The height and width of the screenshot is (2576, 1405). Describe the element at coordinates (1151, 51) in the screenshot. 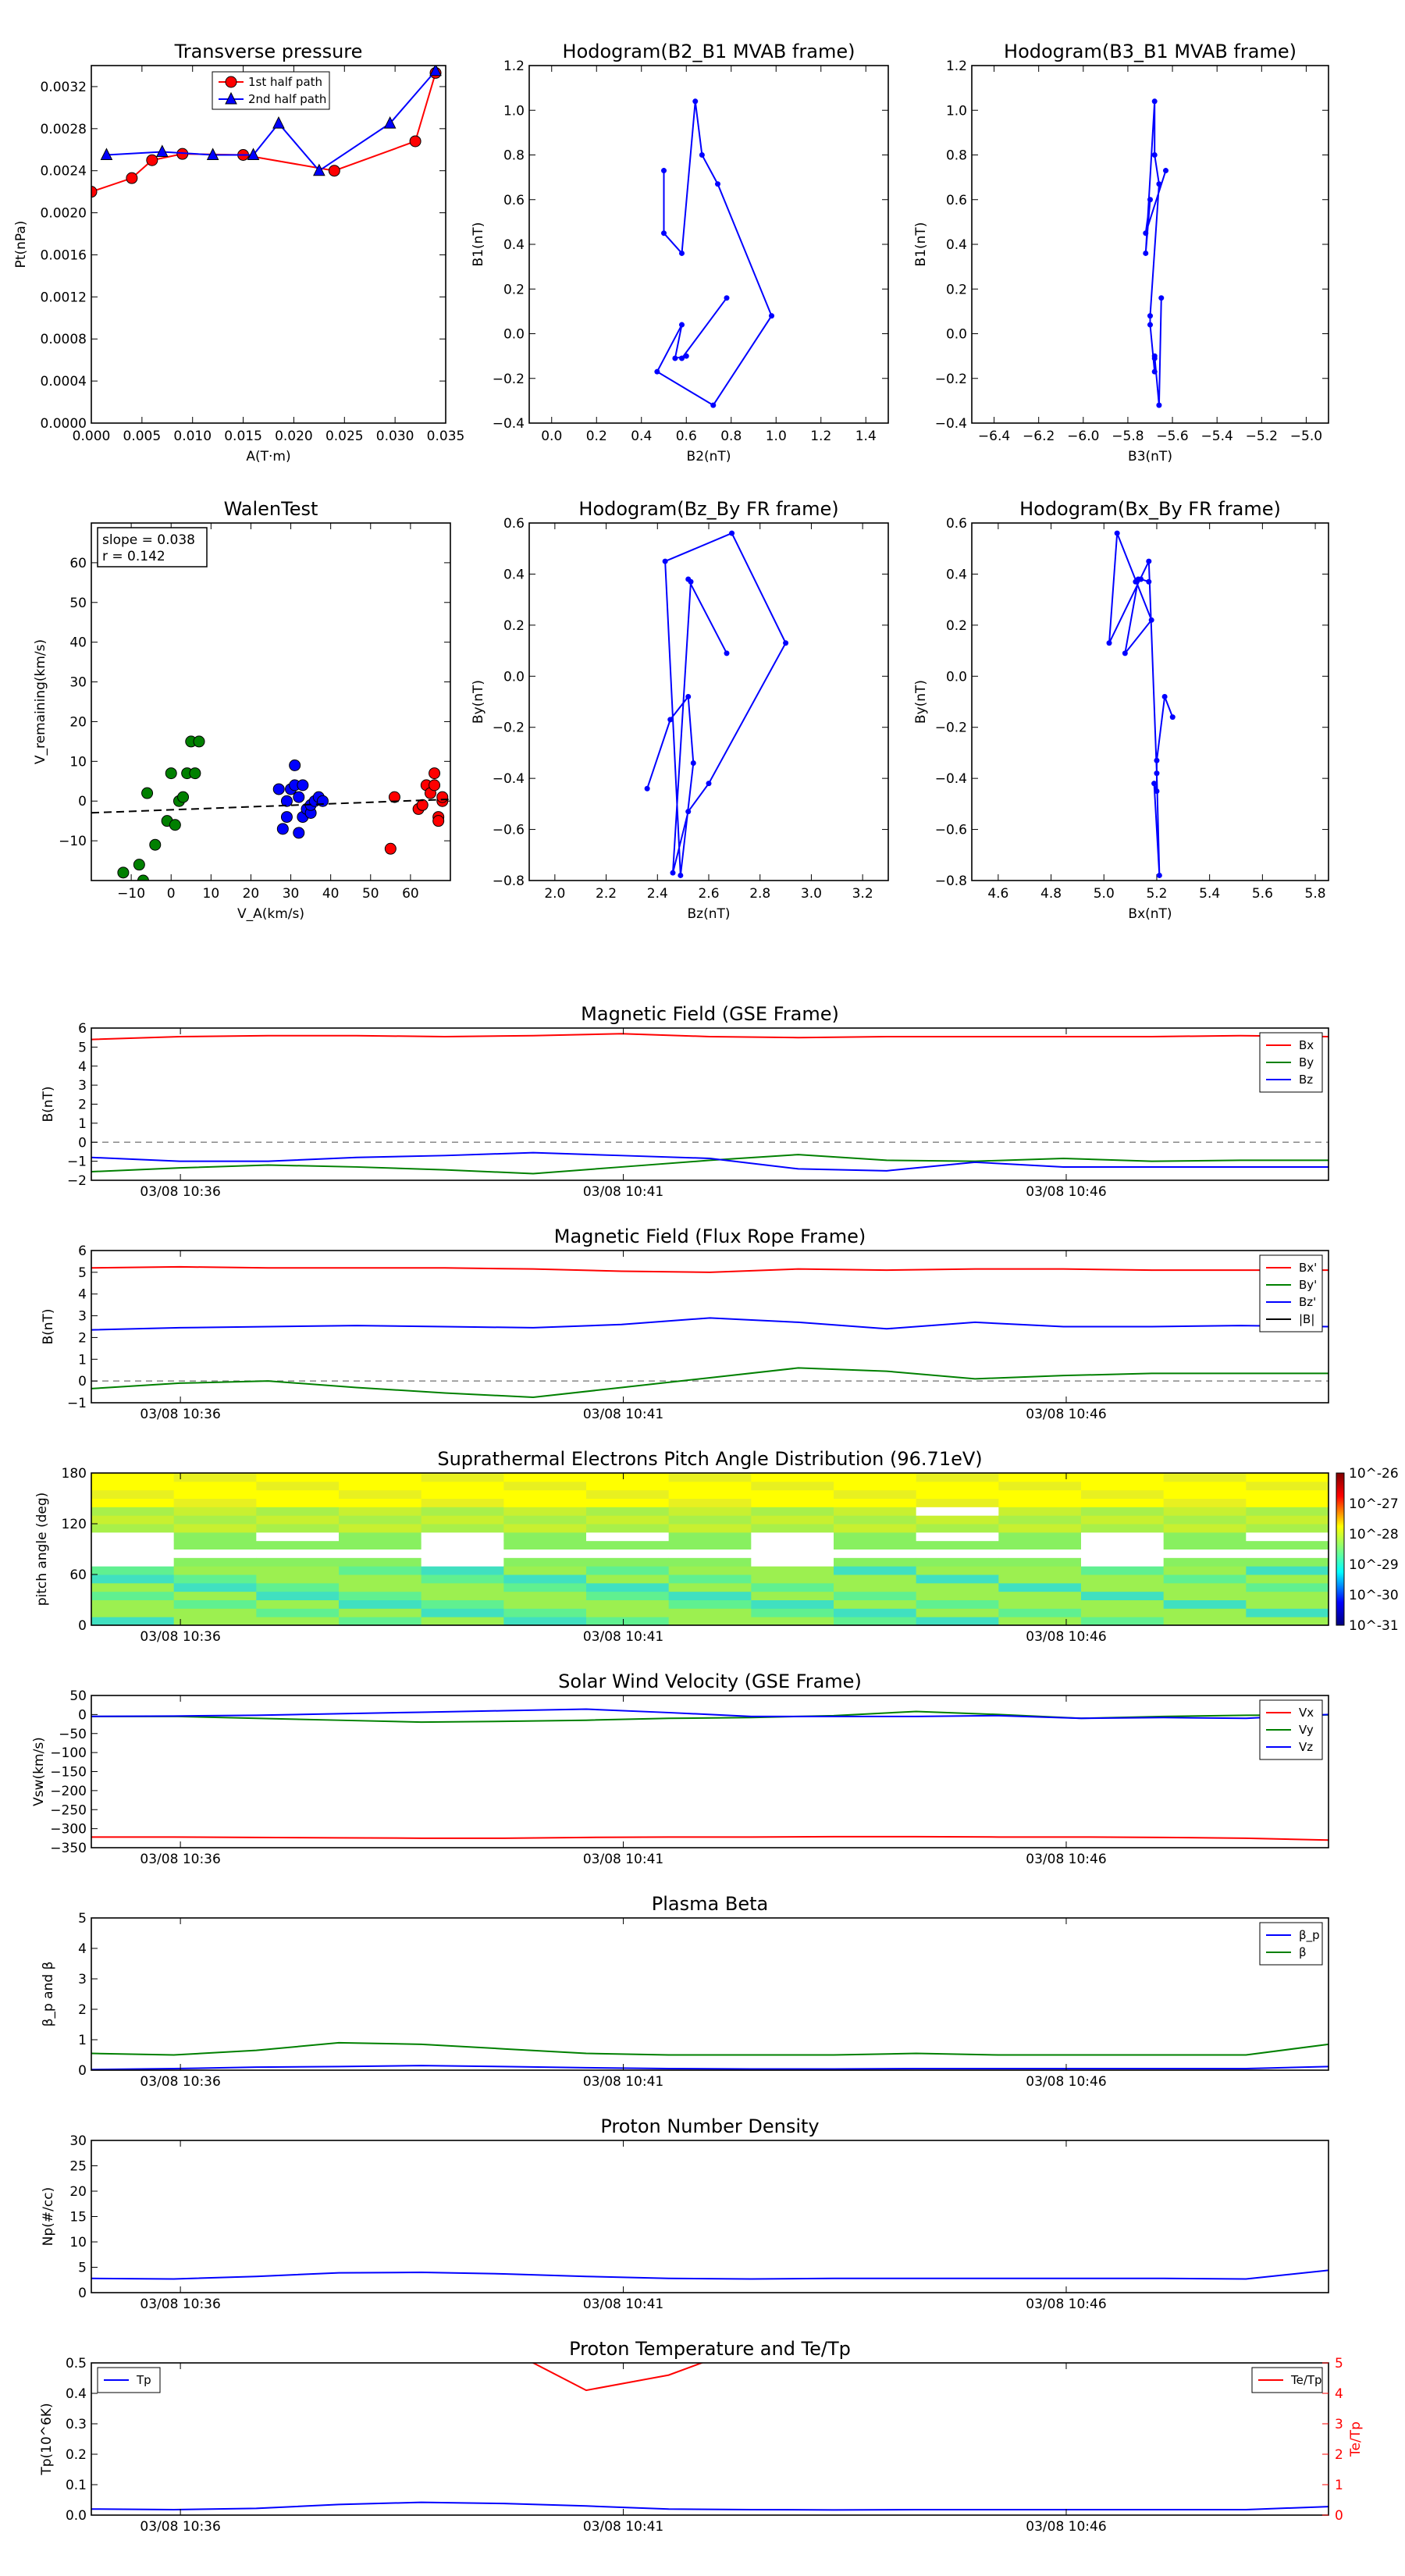

I see `chart-title: Hodogram(B3_B1 MVAB frame)` at that location.